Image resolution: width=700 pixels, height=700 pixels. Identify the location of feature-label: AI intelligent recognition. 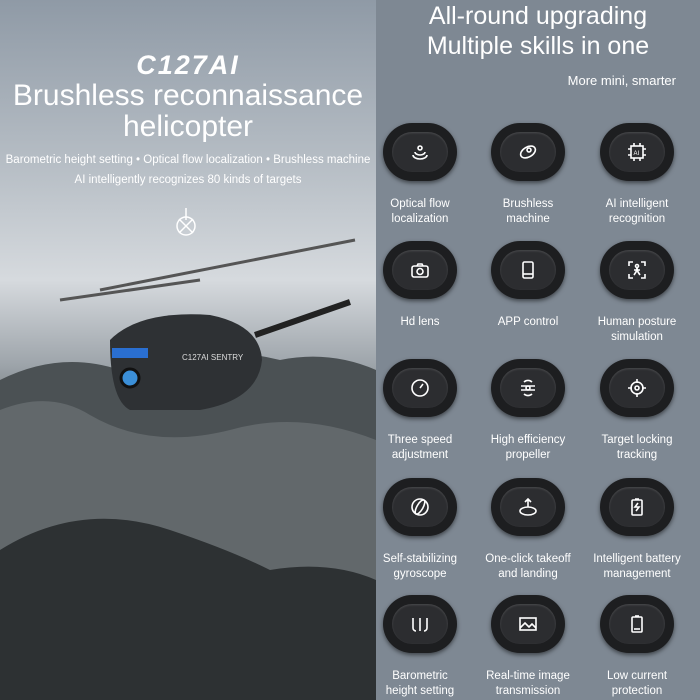
(637, 211).